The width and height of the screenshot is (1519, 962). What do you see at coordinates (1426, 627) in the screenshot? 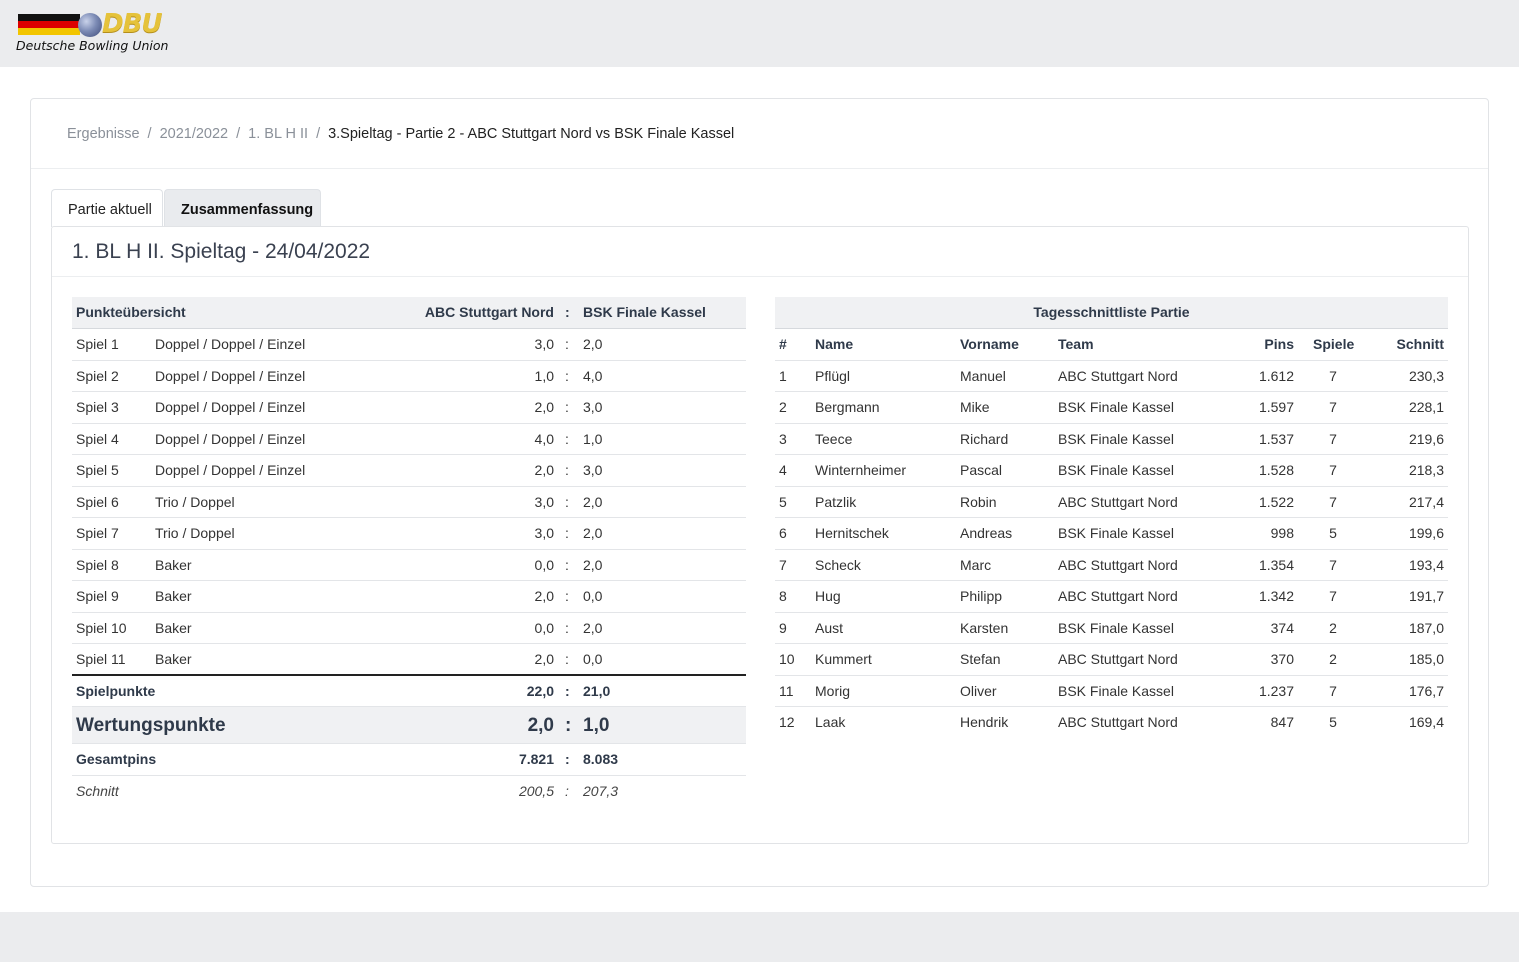
I see `player-schnitt: 187,0` at bounding box center [1426, 627].